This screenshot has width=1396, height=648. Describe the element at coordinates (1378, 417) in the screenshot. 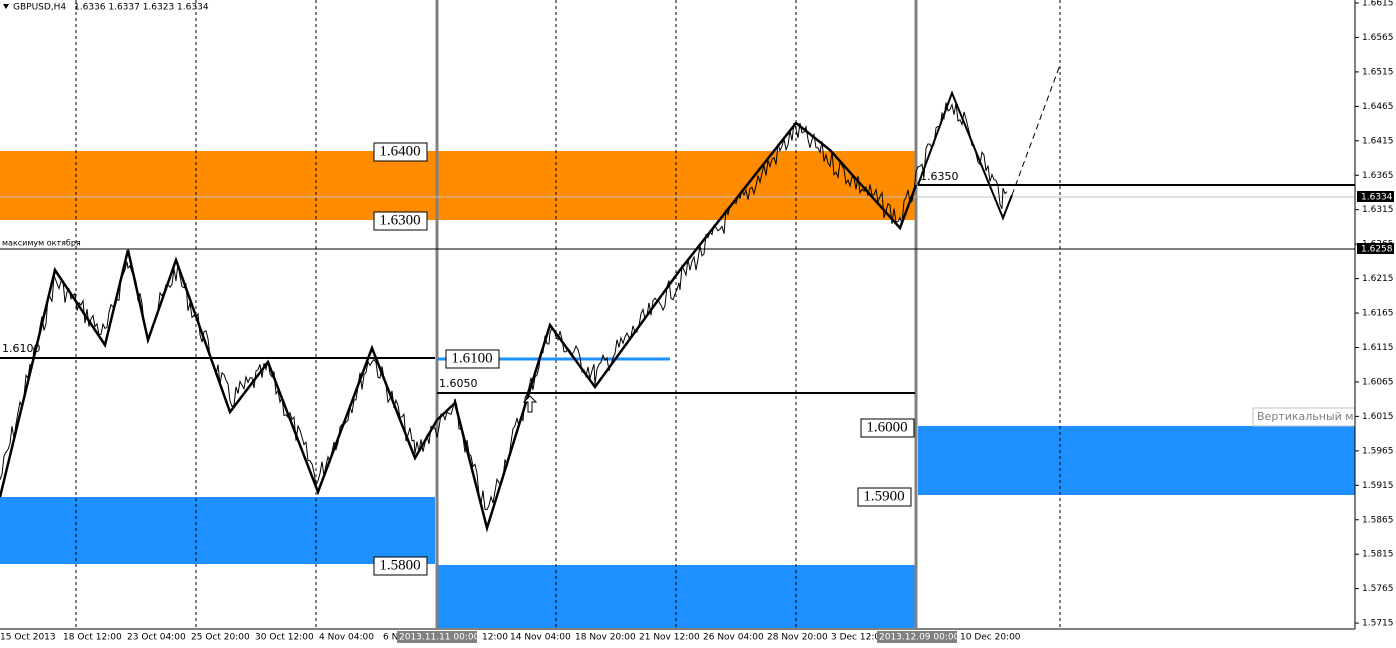

I see `price-label: 1.6015` at that location.